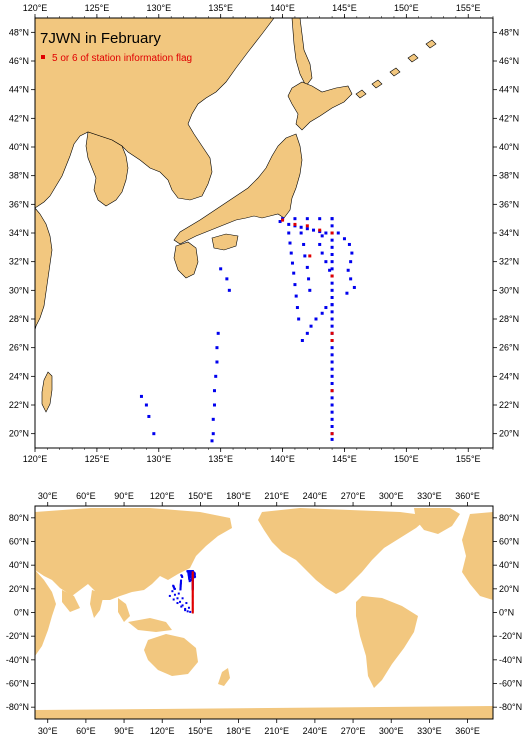  Describe the element at coordinates (100, 38) in the screenshot. I see `map-title: 7JWN in February` at that location.